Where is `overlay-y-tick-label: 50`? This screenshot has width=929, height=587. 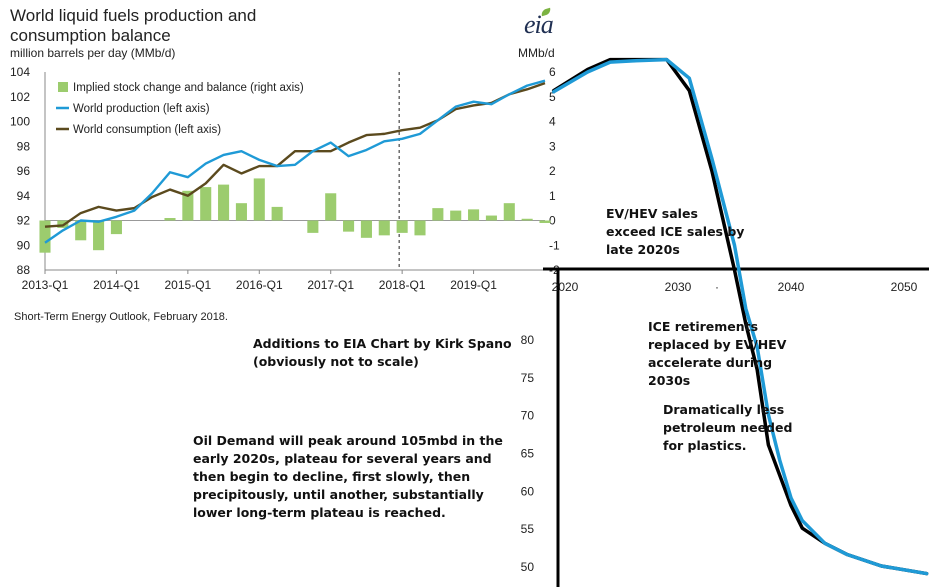 overlay-y-tick-label: 50 is located at coordinates (528, 567).